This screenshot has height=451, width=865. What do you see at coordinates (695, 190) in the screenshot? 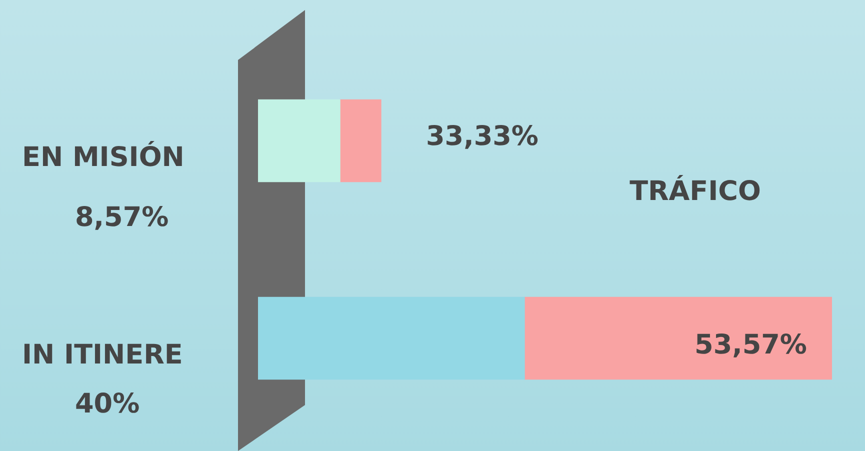
I see `text: TRÁFICO` at bounding box center [695, 190].